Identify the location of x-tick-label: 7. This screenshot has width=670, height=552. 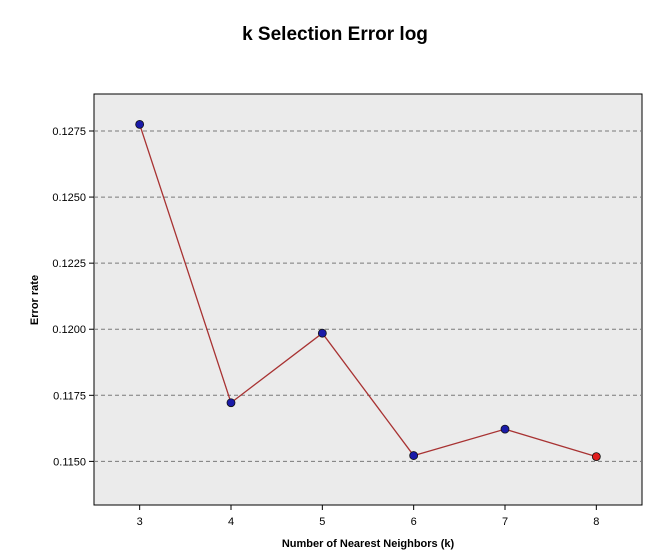
(505, 522).